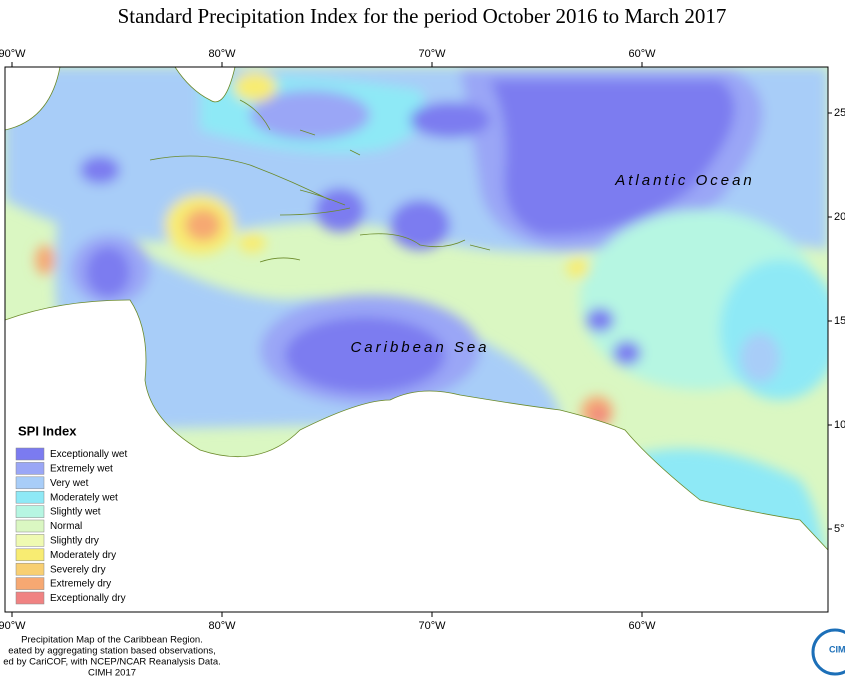  Describe the element at coordinates (419, 347) in the screenshot. I see `sea-label: Caribbean Sea` at that location.